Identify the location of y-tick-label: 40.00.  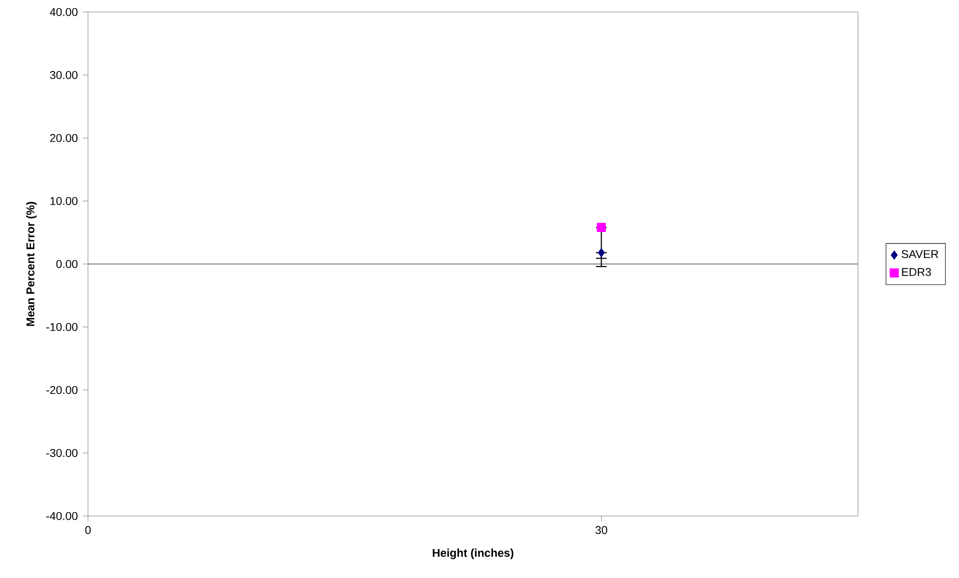
(64, 12).